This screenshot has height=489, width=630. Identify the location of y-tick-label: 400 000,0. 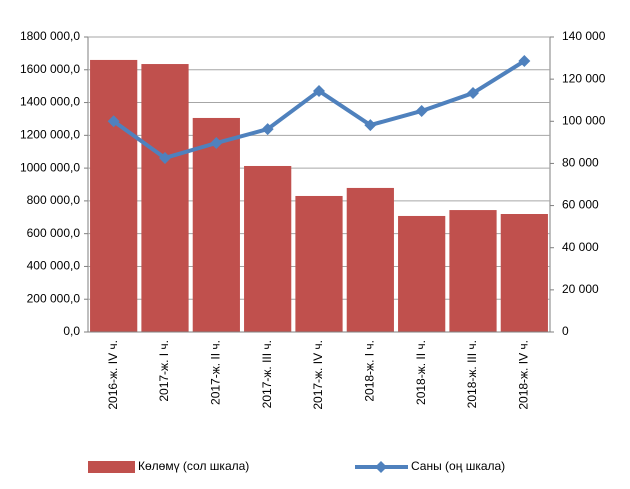
(54, 266).